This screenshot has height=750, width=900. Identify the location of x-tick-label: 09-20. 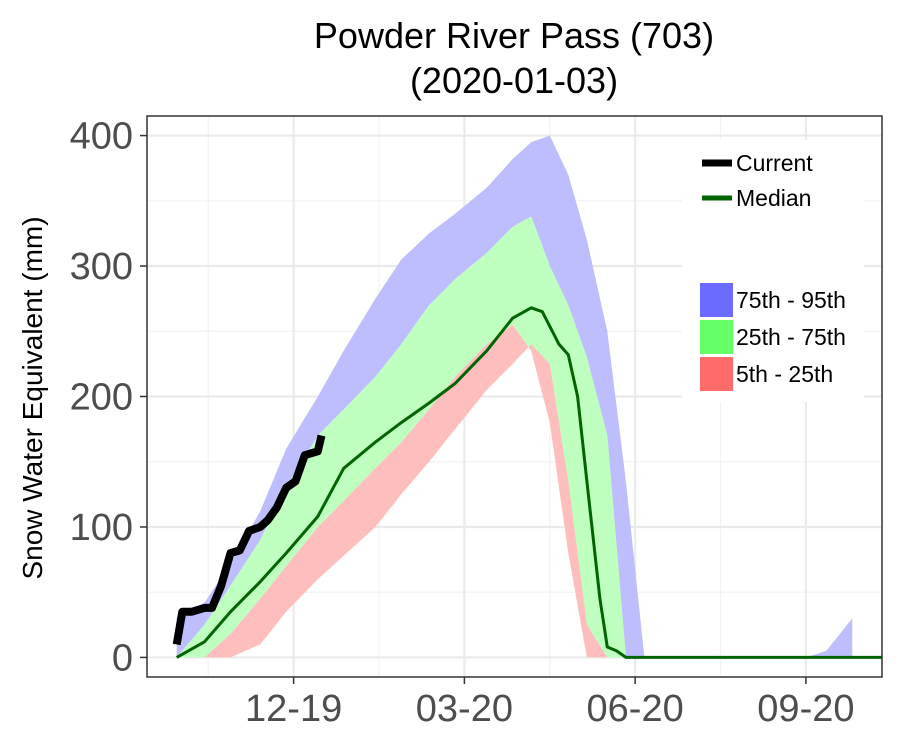
(805, 709).